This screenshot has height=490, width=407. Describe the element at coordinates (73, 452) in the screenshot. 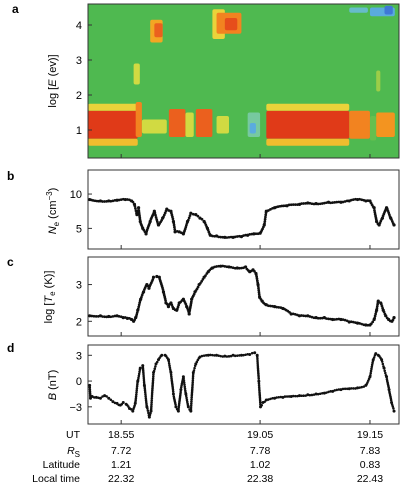

I see `table-row-label: RS` at that location.